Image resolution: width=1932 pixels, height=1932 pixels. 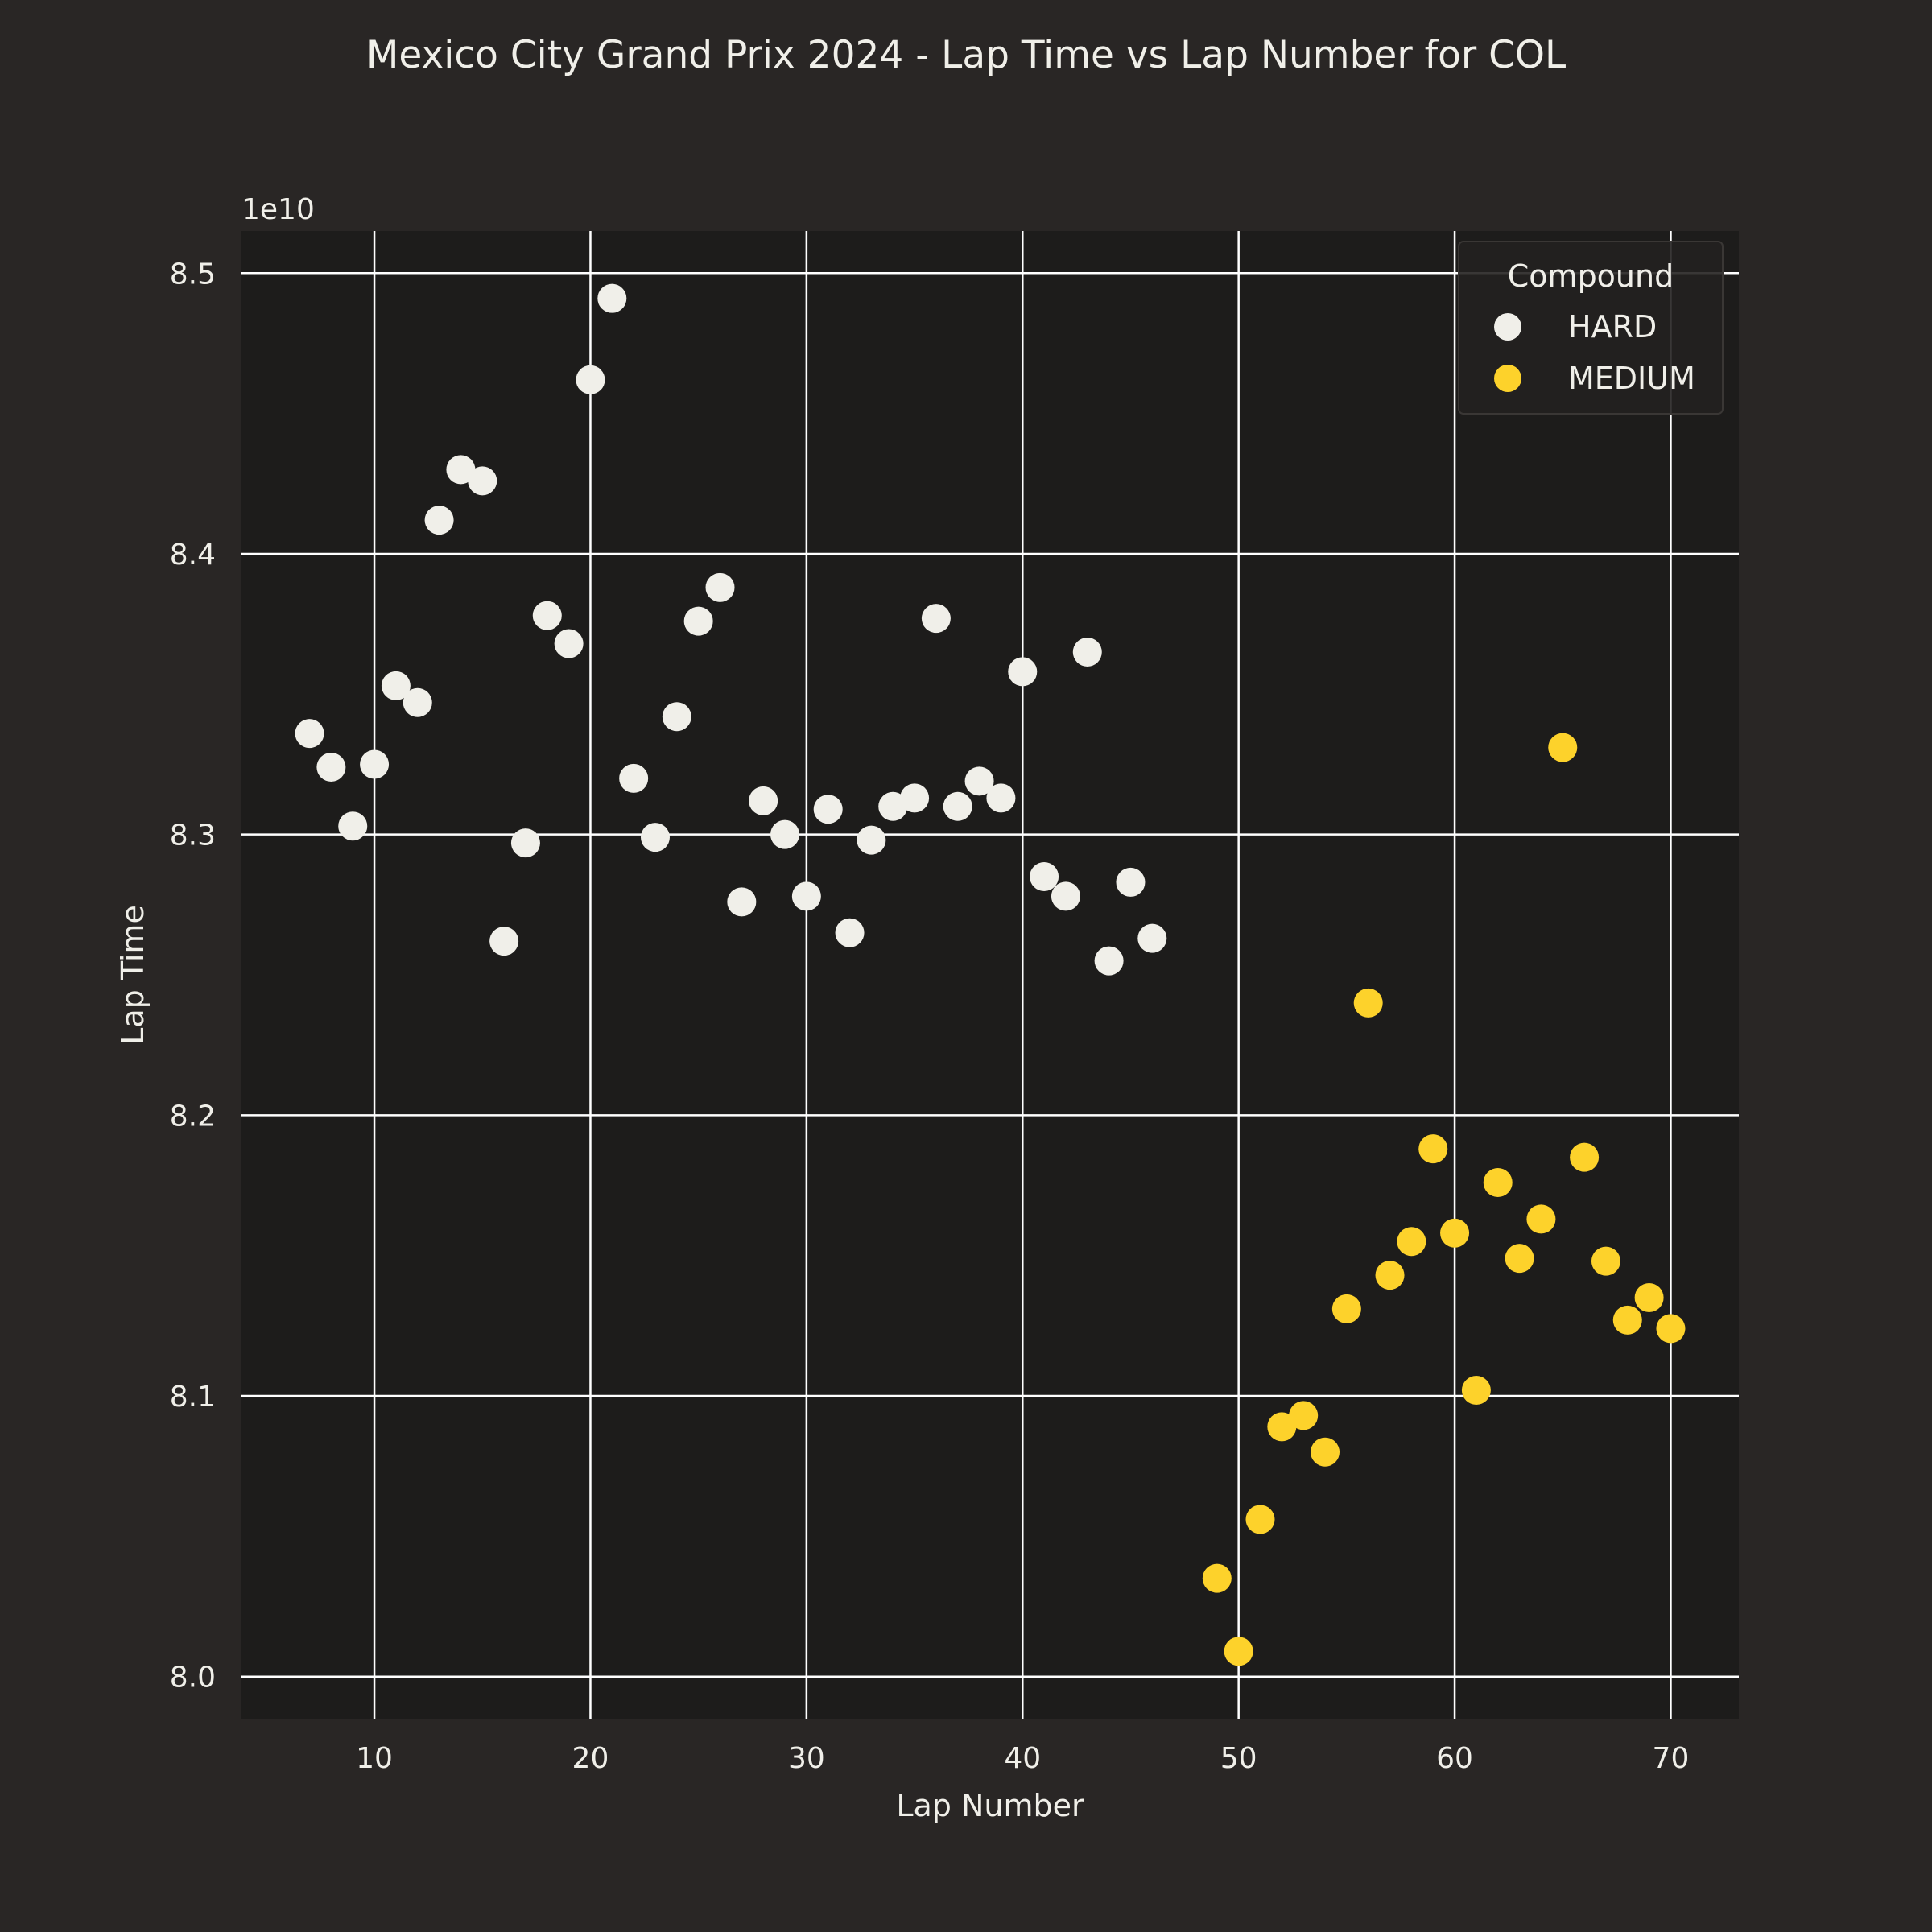 I want to click on legend-title: Compound, so click(x=1591, y=276).